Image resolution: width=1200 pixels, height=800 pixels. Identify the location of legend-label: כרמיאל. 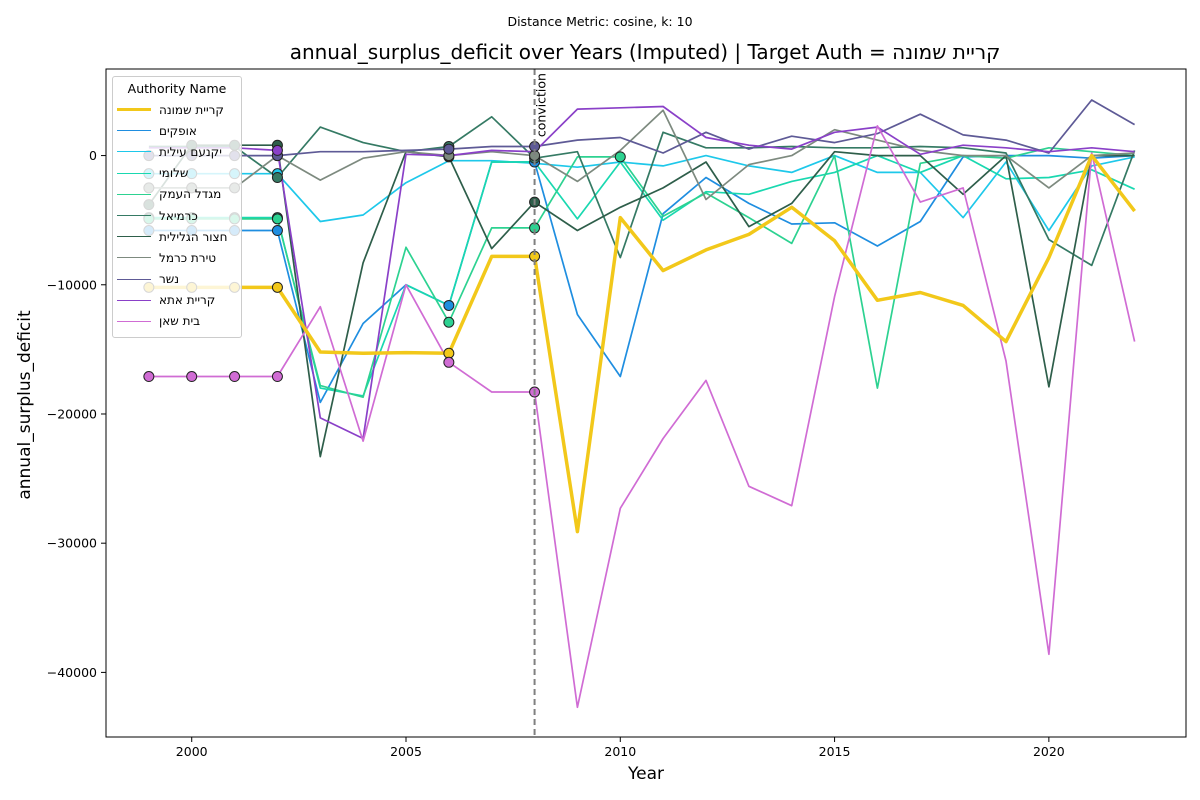
(178, 215).